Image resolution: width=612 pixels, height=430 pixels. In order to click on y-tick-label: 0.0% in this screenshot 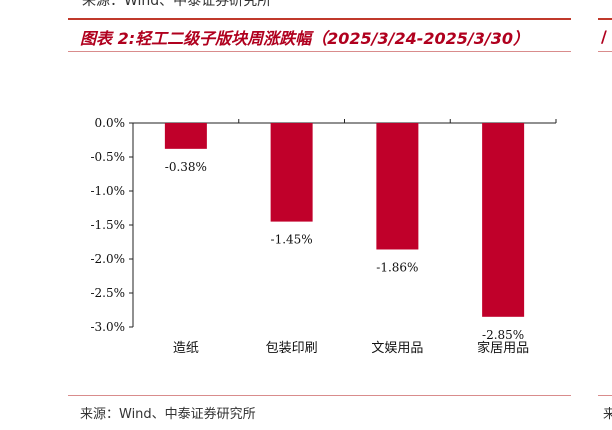, I will do `click(110, 123)`.